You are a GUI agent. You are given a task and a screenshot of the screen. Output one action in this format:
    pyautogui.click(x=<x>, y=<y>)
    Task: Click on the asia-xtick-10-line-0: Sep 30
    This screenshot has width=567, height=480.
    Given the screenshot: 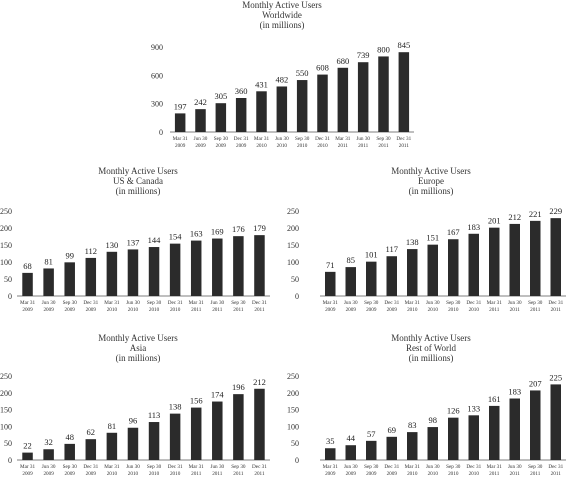 What is the action you would take?
    pyautogui.click(x=238, y=467)
    